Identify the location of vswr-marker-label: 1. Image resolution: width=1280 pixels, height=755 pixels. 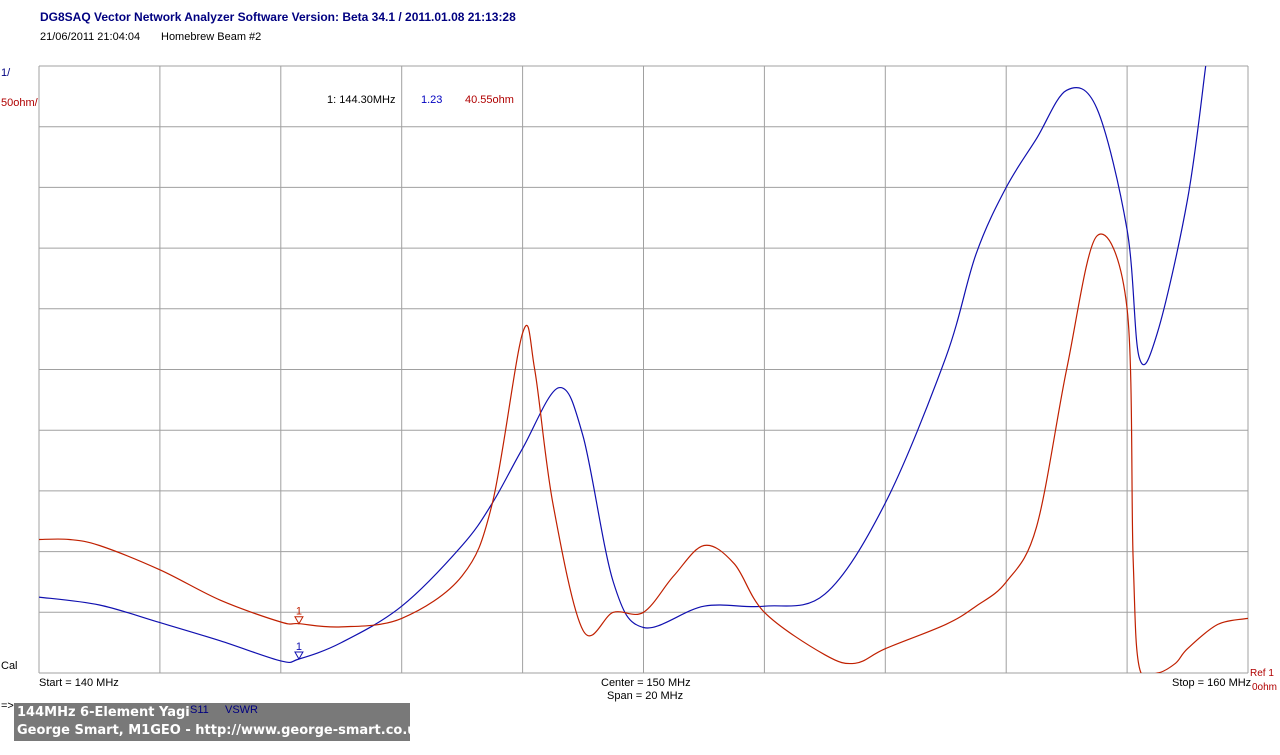
(299, 647).